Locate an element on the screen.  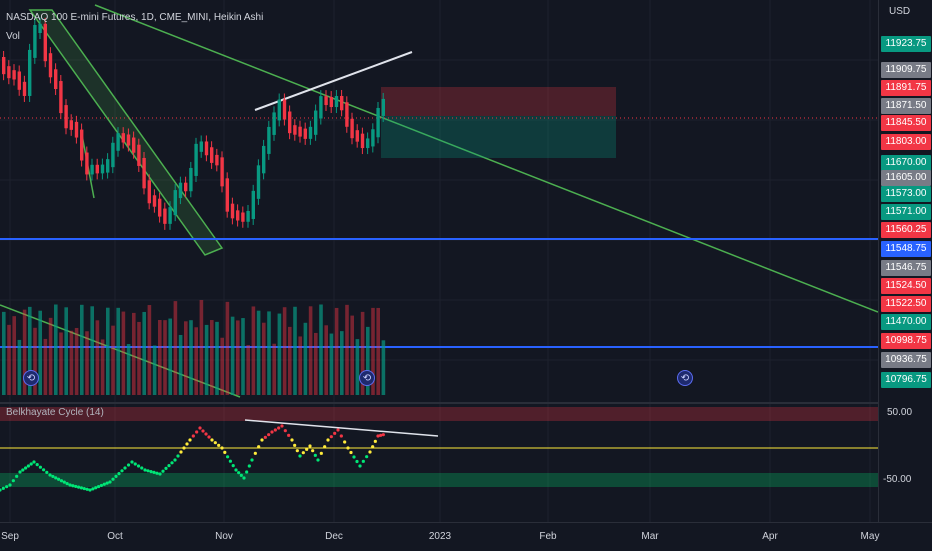
price-tag: 11923.75 is located at coordinates (906, 44).